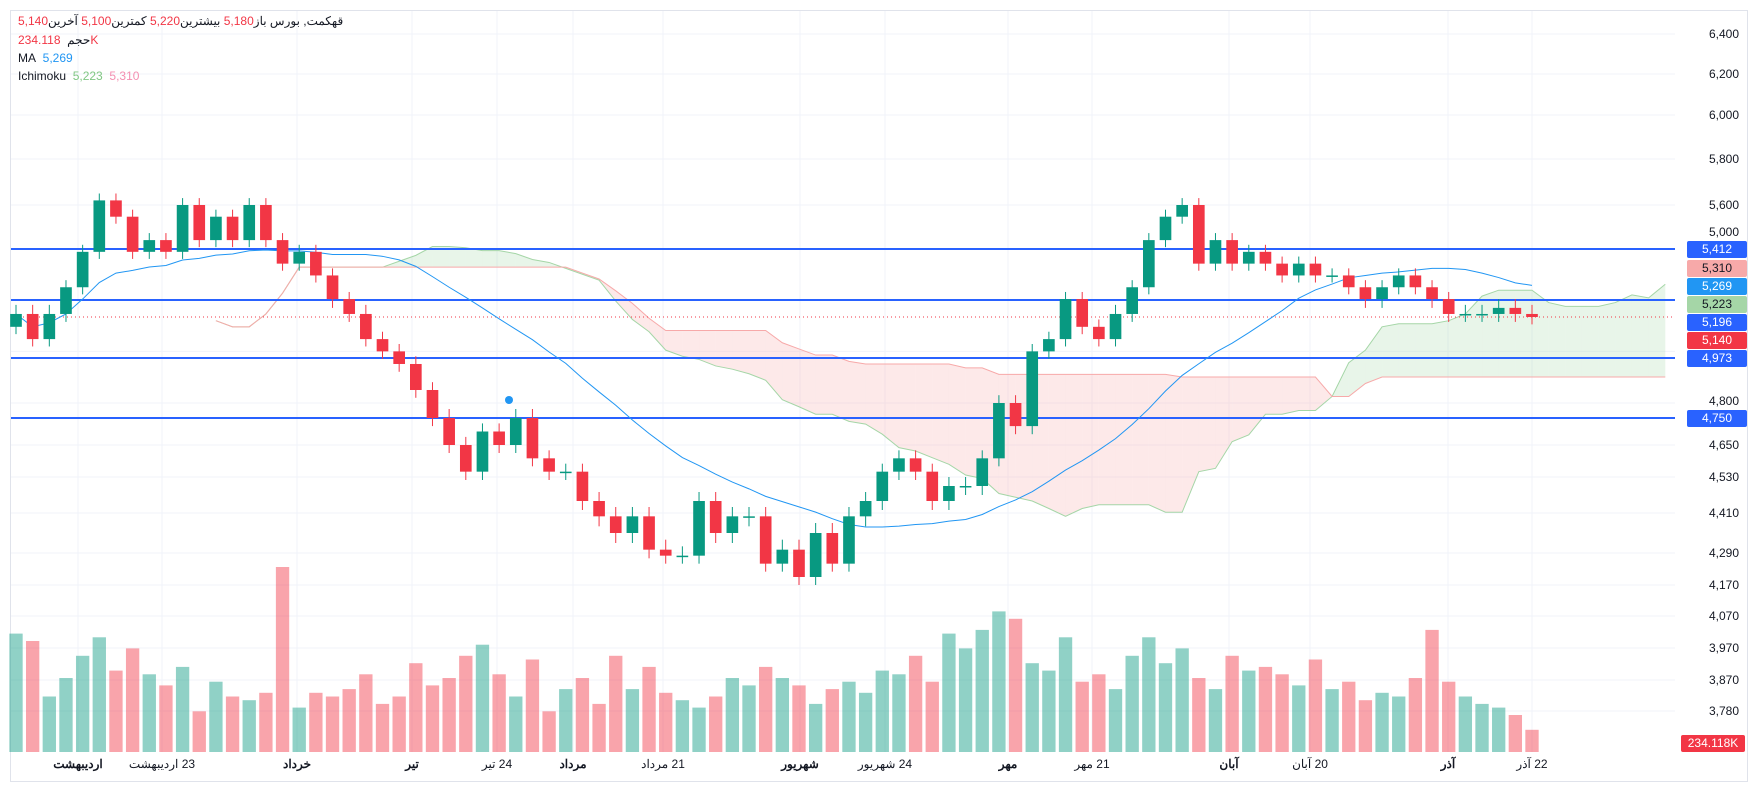 The height and width of the screenshot is (790, 1757). What do you see at coordinates (1723, 231) in the screenshot?
I see `price-tick: 5,000` at bounding box center [1723, 231].